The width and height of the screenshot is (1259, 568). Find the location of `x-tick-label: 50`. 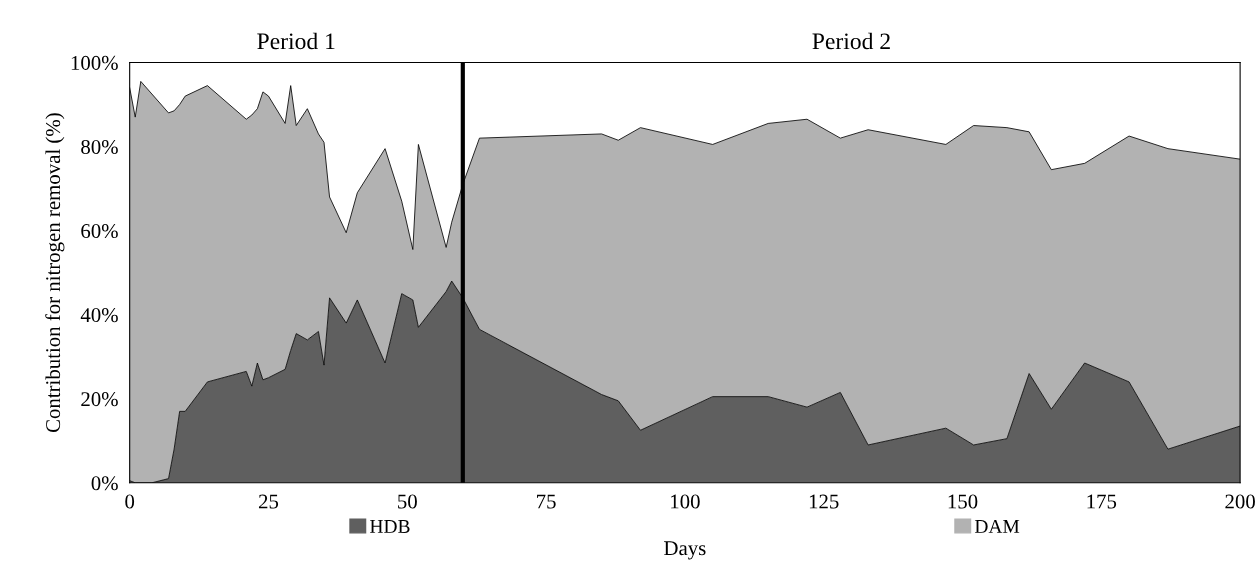

x-tick-label: 50 is located at coordinates (407, 501).